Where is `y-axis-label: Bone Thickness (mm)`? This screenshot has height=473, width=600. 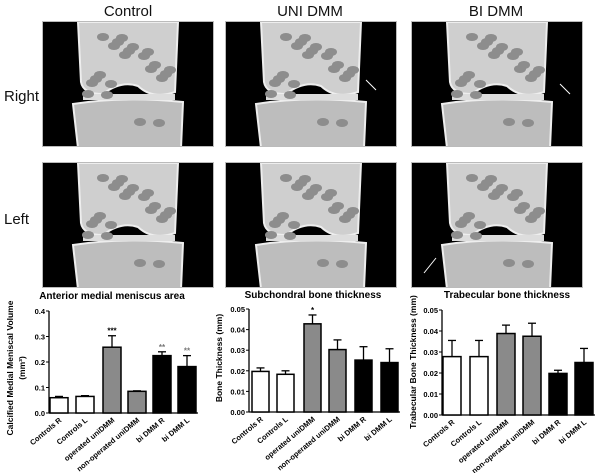
y-axis-label: Bone Thickness (mm) is located at coordinates (219, 358).